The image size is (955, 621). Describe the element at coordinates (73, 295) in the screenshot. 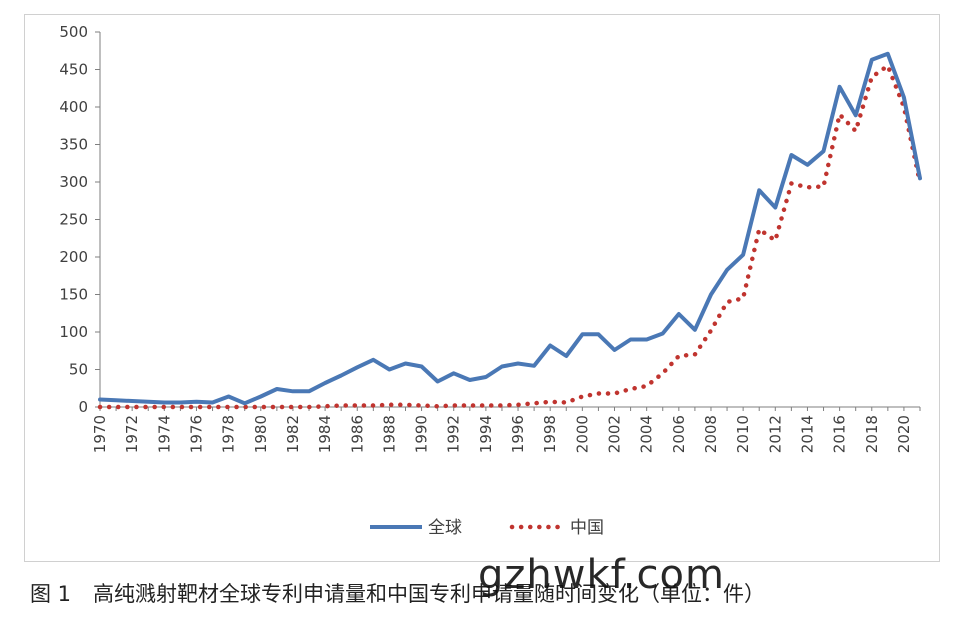

I see `y-tick-label: 150` at that location.